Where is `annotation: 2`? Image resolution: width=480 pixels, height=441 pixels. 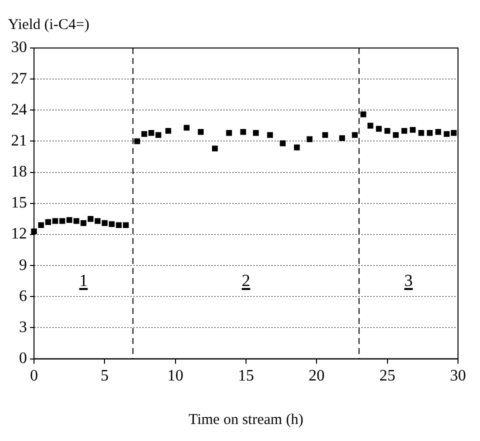 annotation: 2 is located at coordinates (246, 280).